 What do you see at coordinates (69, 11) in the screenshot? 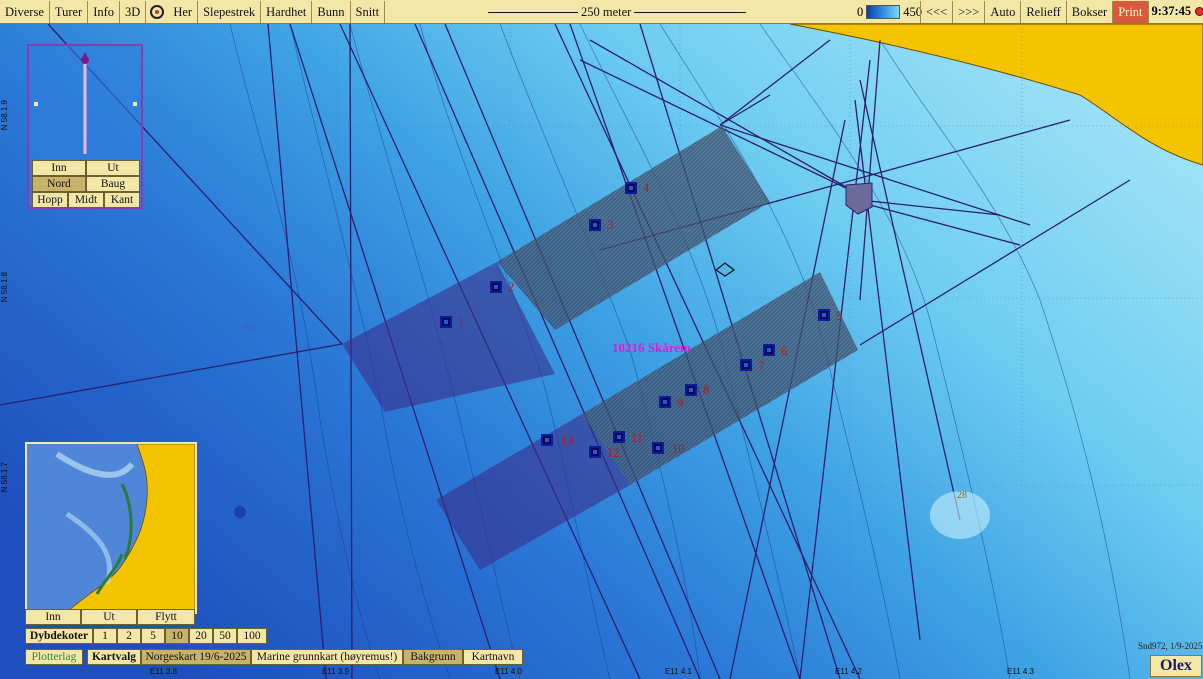
I see `menu-turer: Turer` at bounding box center [69, 11].